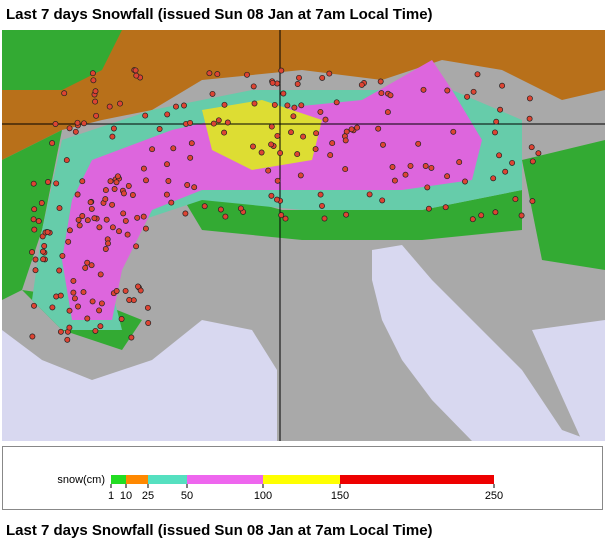 This screenshot has height=552, width=609. Describe the element at coordinates (148, 496) in the screenshot. I see `tick-label: 25` at that location.